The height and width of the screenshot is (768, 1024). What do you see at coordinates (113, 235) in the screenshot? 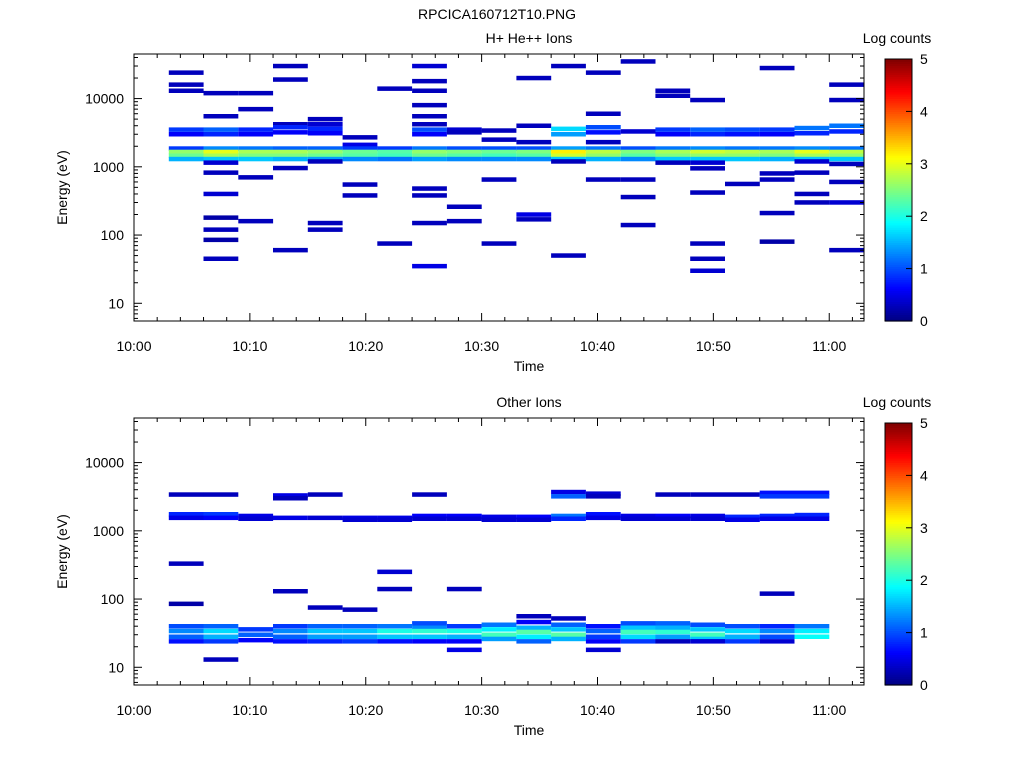
I see `y-tick-label: 100` at bounding box center [113, 235].